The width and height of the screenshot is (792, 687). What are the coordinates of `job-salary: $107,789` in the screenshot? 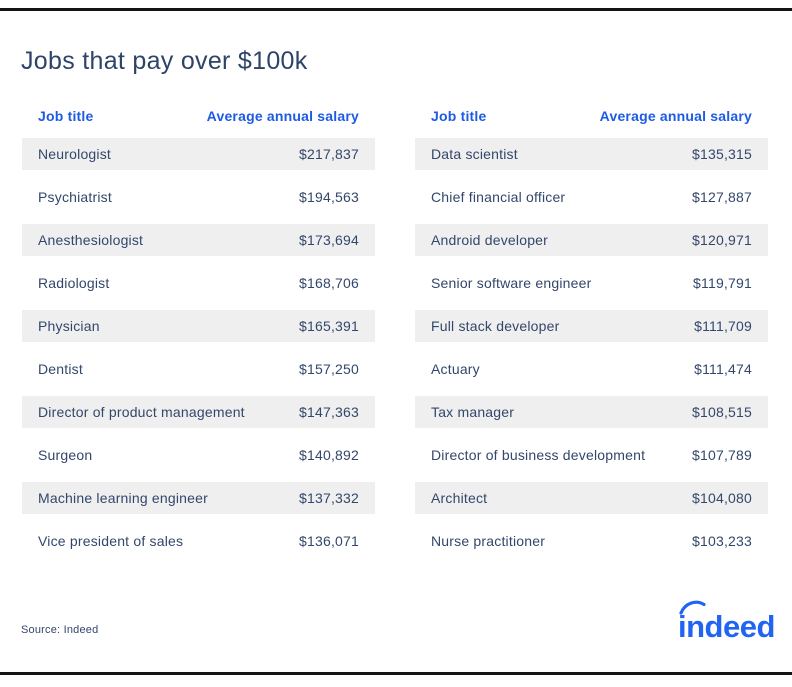 It's located at (722, 455).